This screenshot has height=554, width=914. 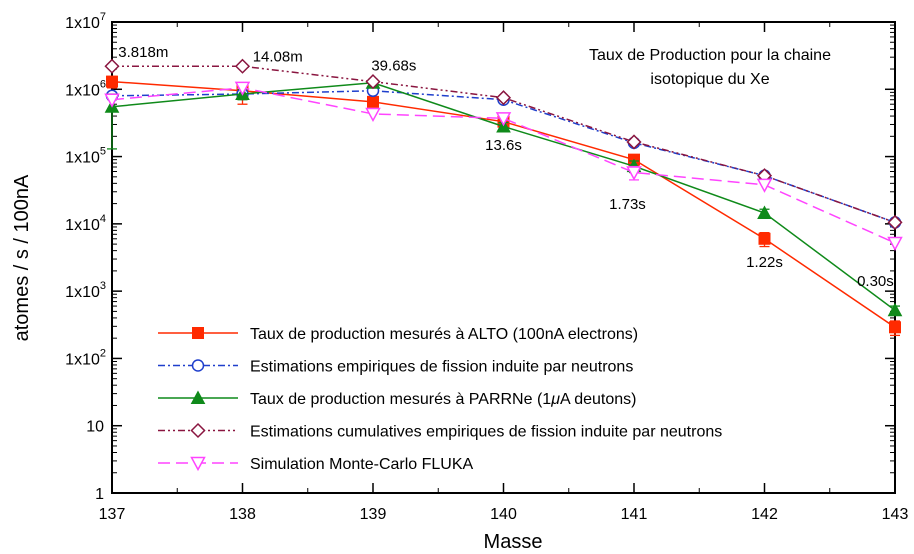 What do you see at coordinates (710, 55) in the screenshot?
I see `chart-title-line-1: Taux de Production pour la chaine` at bounding box center [710, 55].